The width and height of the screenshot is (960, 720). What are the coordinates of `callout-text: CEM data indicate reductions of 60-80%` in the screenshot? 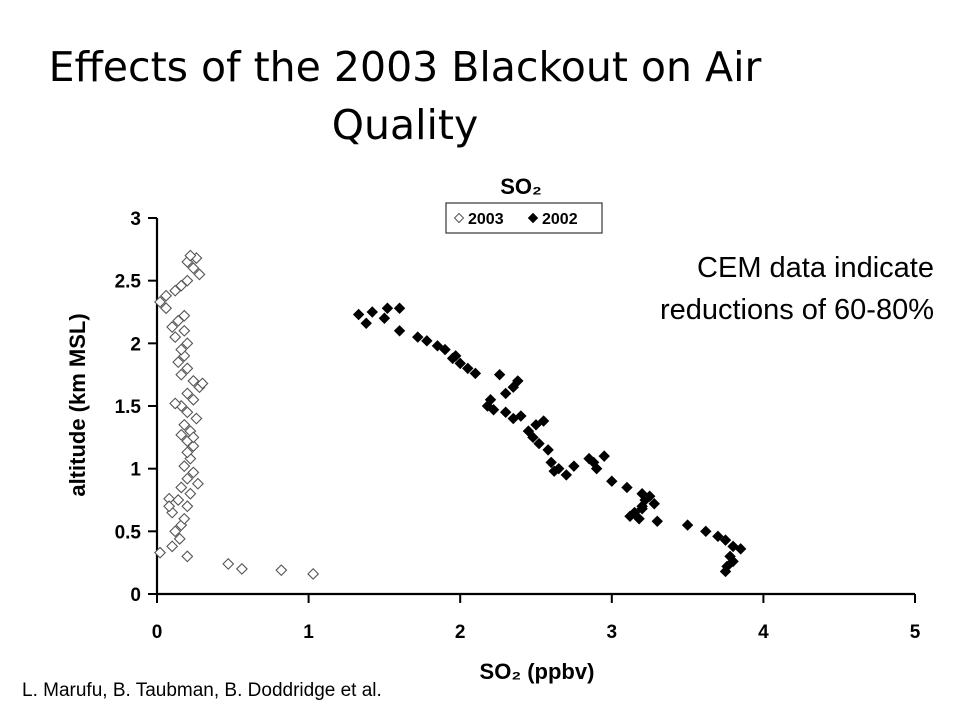 It's located at (724, 289).